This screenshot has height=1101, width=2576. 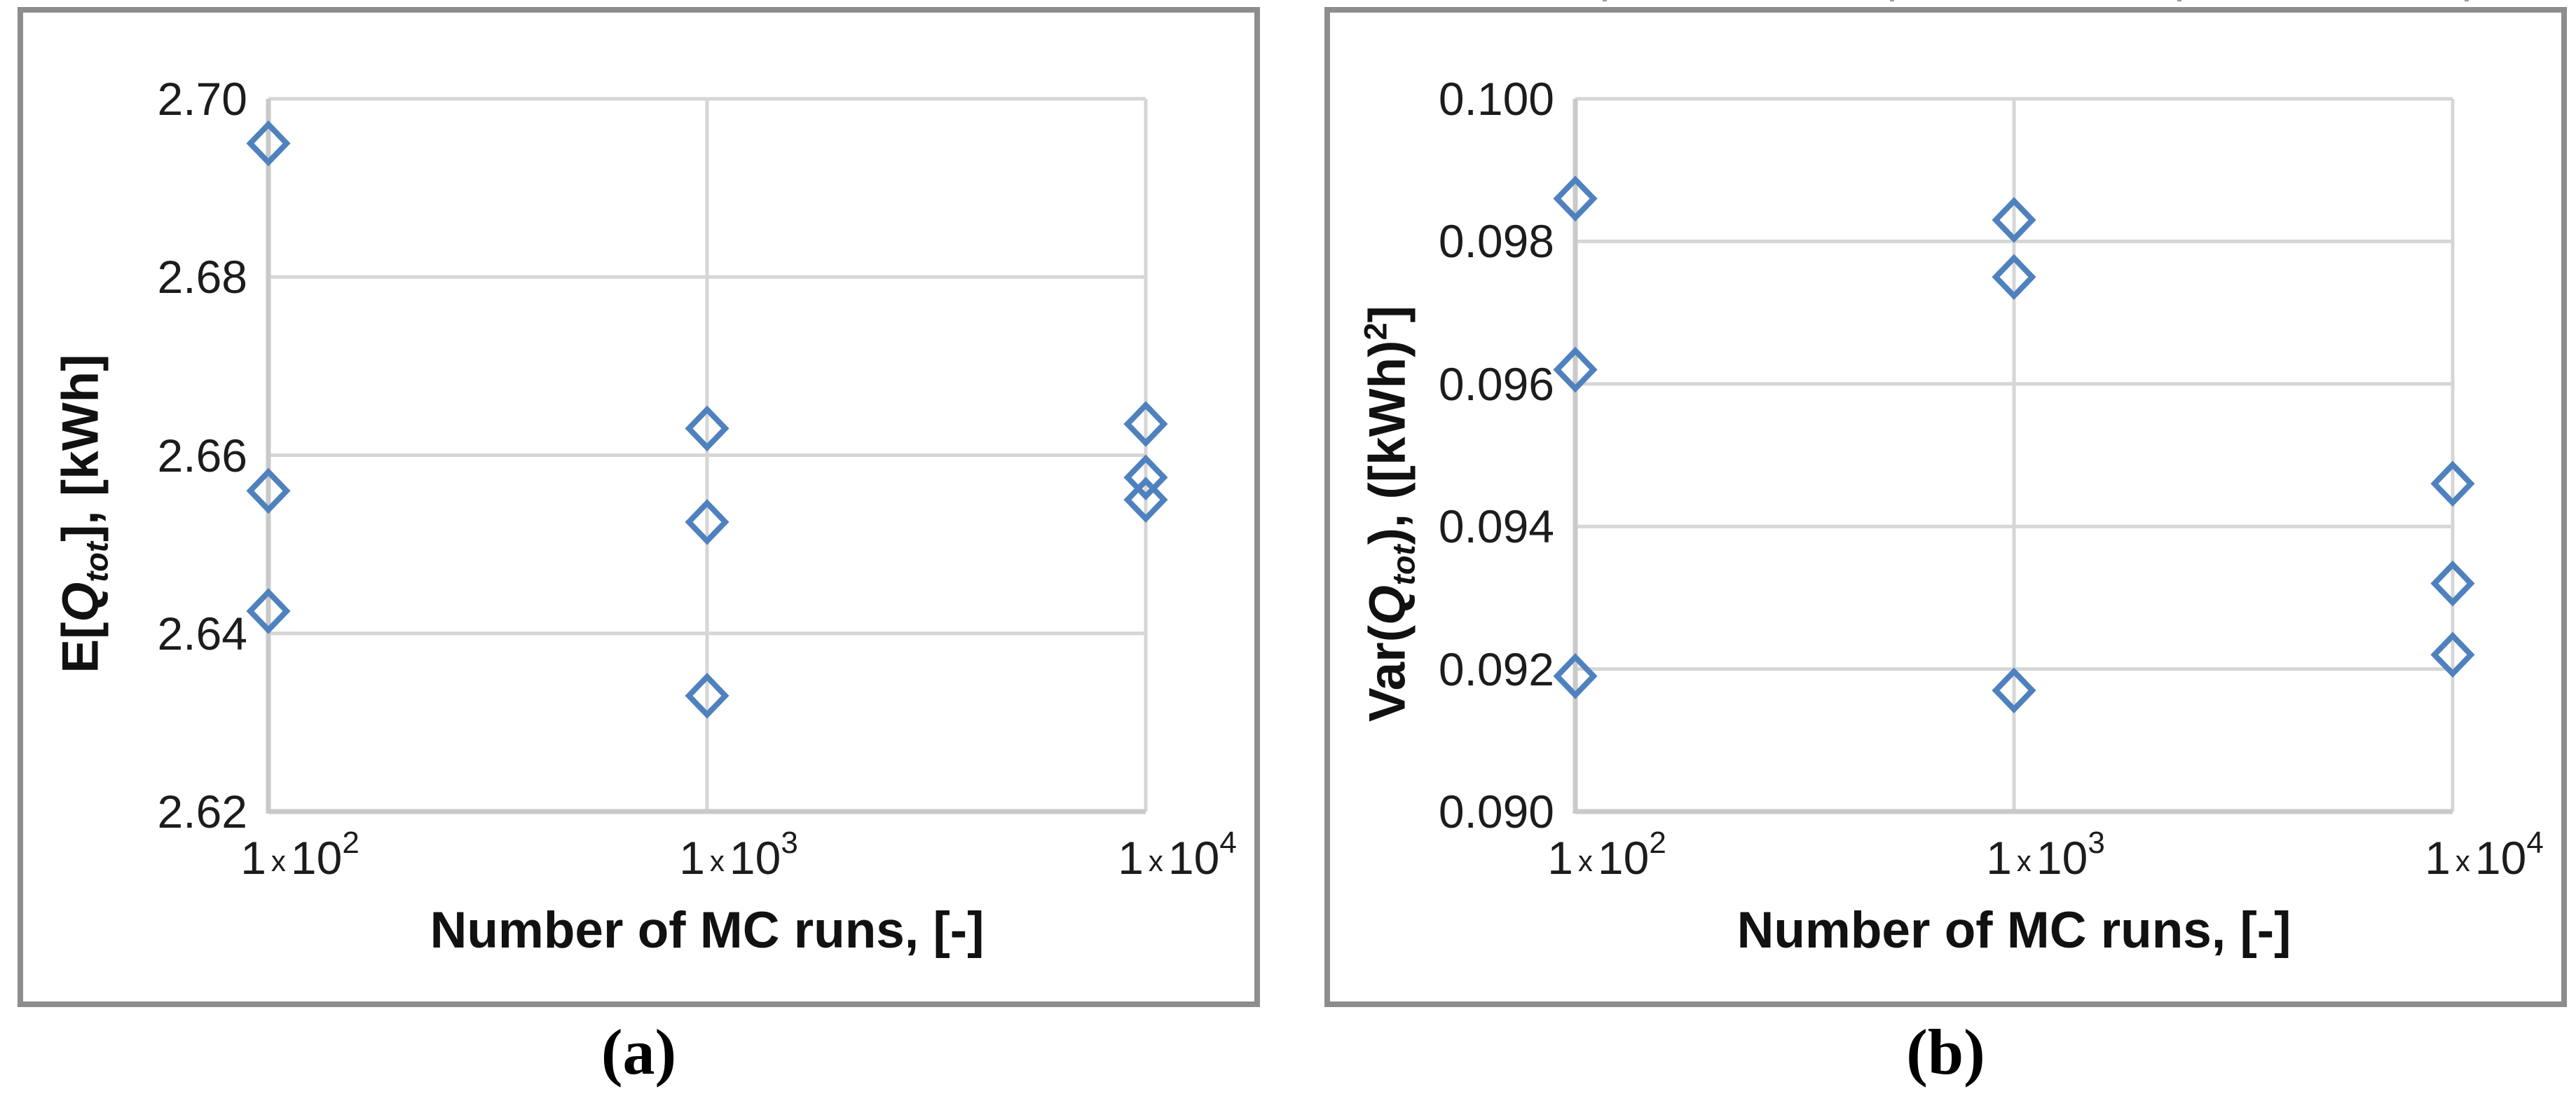 I want to click on y-tick-label: 2.70, so click(x=202, y=99).